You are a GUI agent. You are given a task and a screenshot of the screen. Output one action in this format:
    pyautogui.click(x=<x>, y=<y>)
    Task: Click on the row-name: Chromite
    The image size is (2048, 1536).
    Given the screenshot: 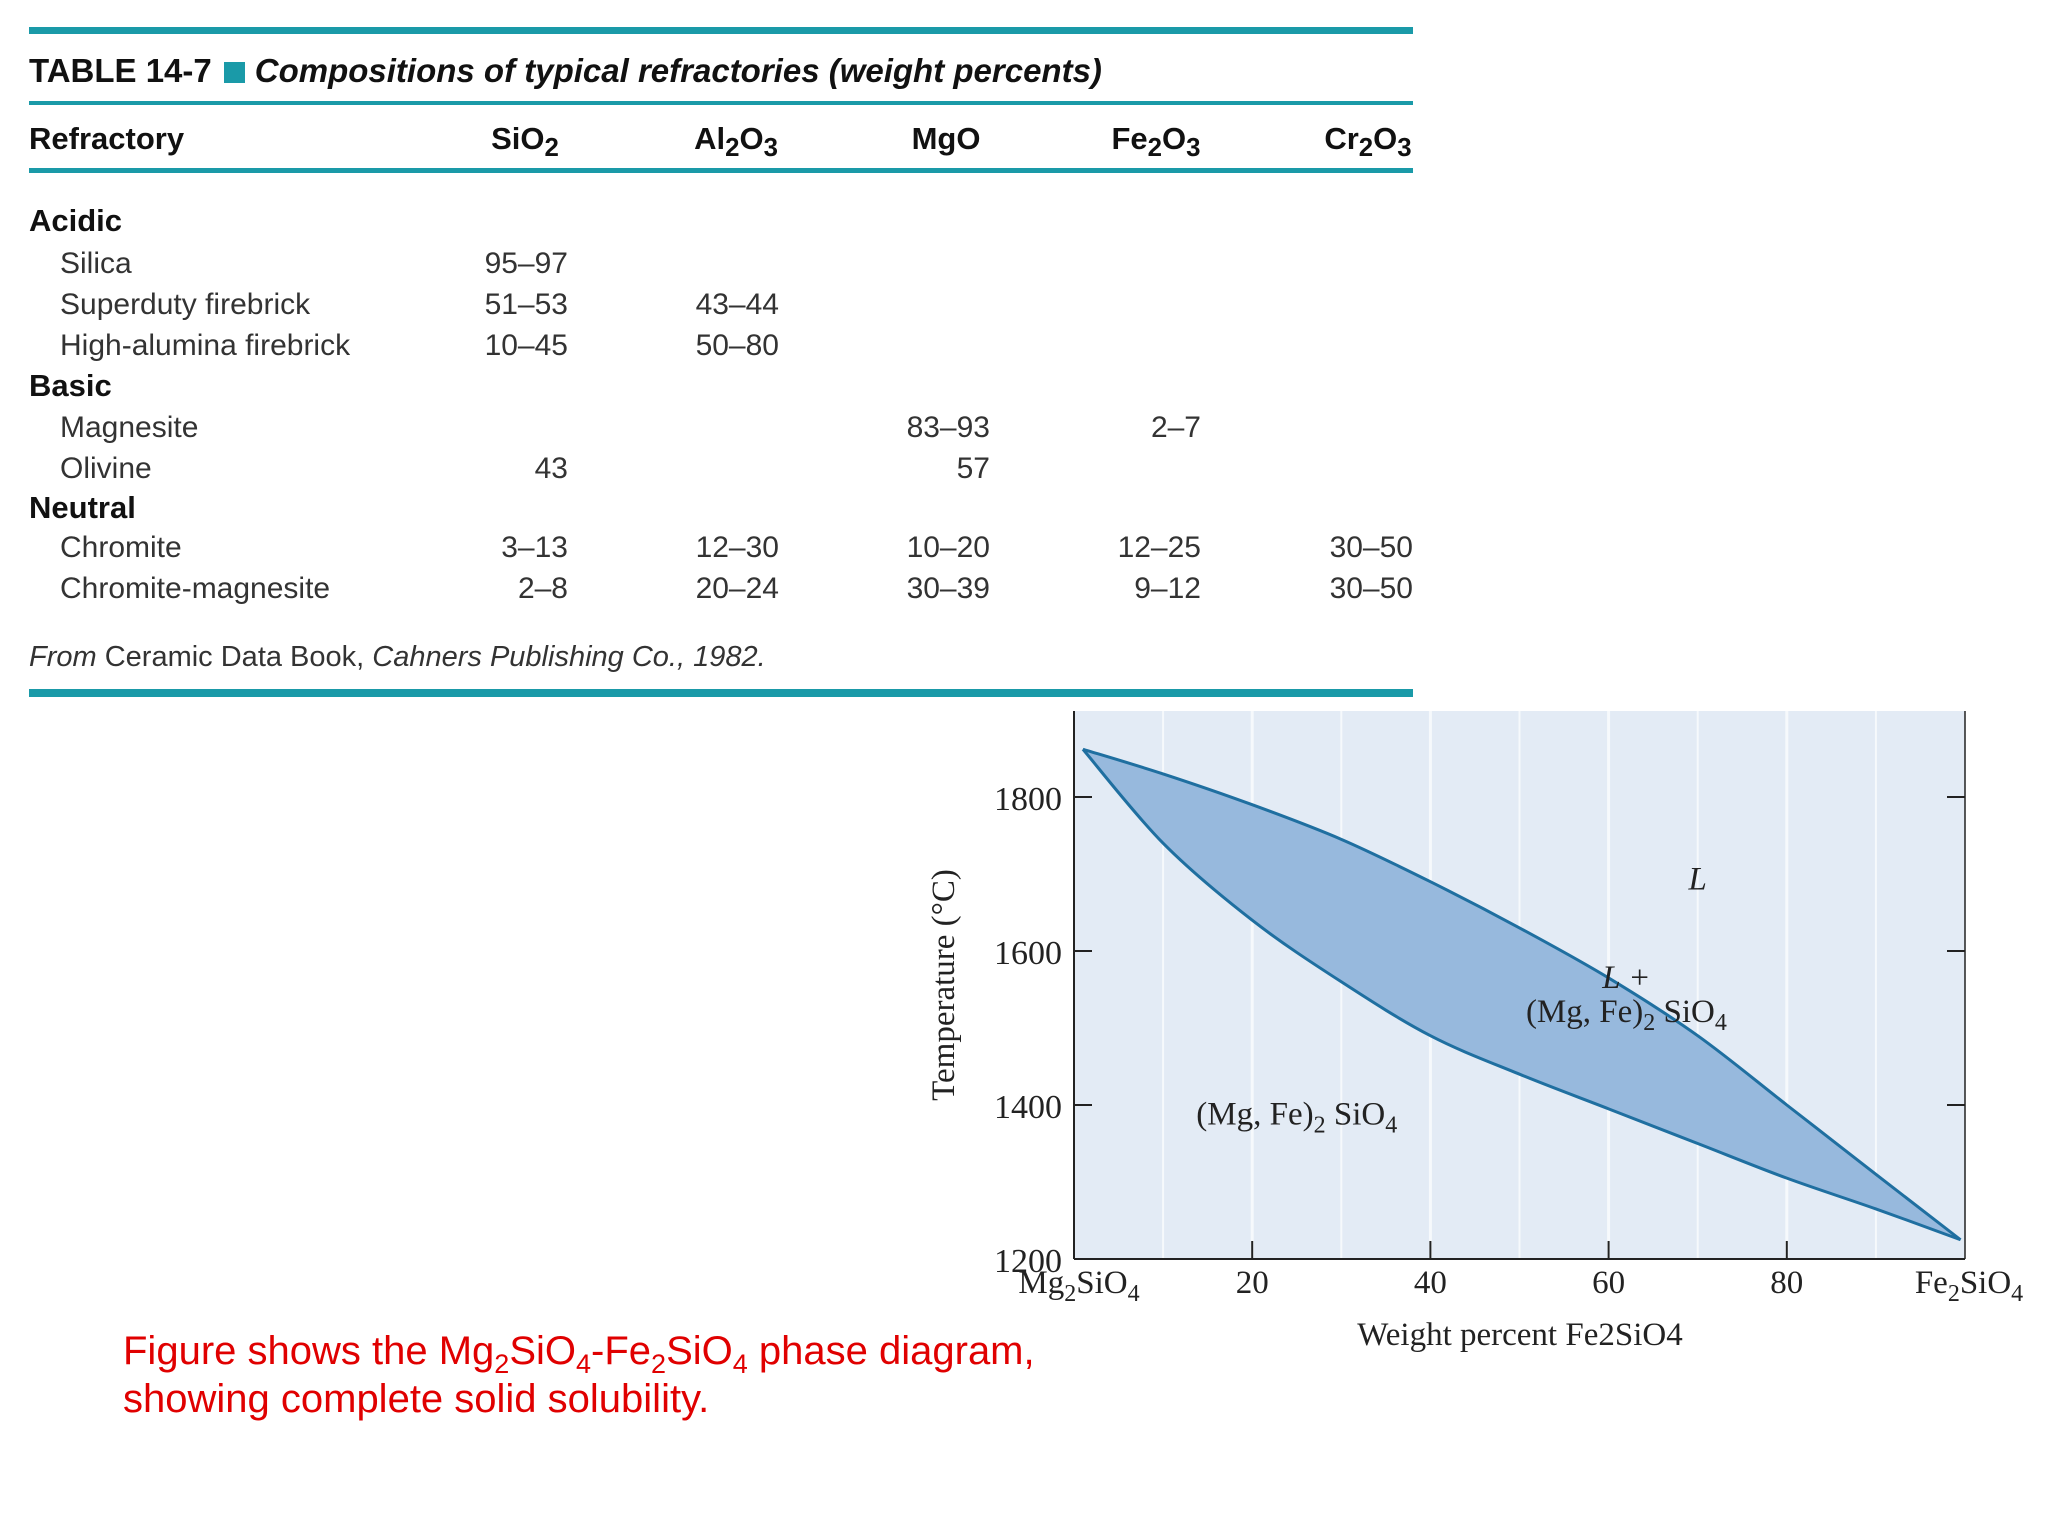 What is the action you would take?
    pyautogui.click(x=121, y=547)
    